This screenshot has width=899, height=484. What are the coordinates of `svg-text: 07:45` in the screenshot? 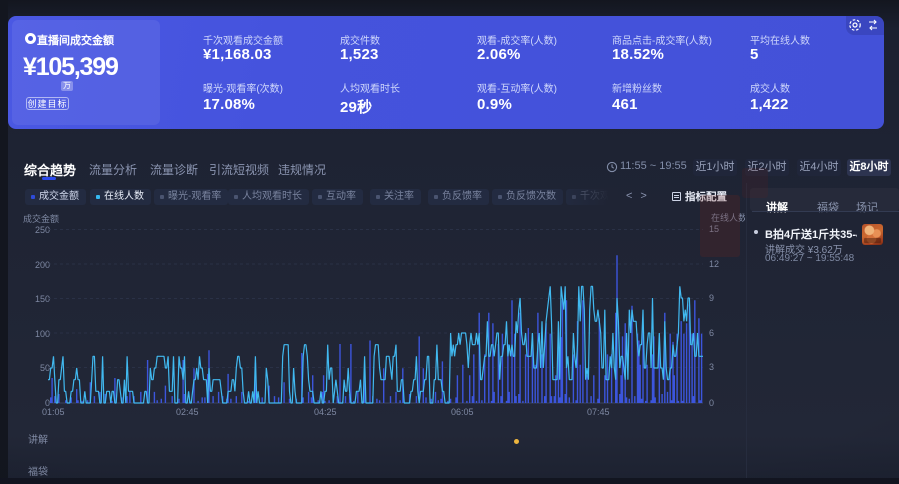 It's located at (598, 412).